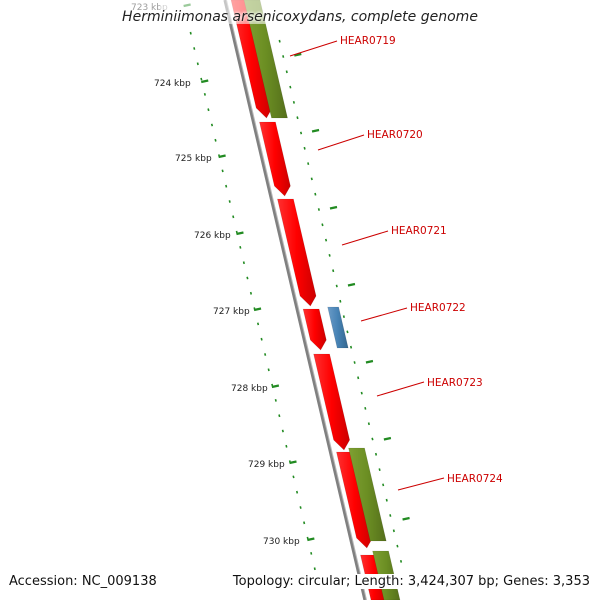 The height and width of the screenshot is (604, 600). What do you see at coordinates (231, 312) in the screenshot?
I see `kbp-label: 727 kbp` at bounding box center [231, 312].